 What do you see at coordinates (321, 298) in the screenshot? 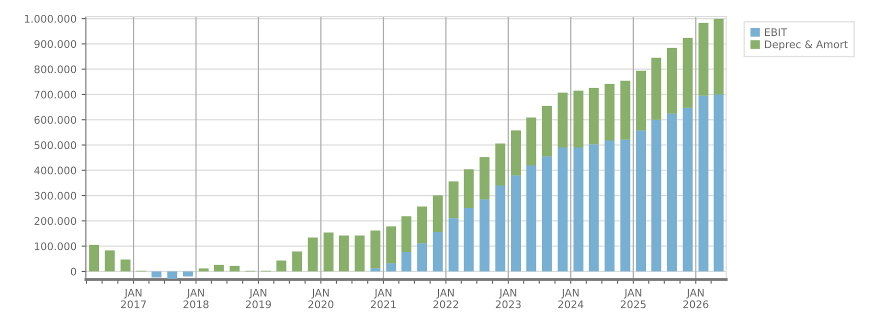
I see `x-tick-label: JAN 2020` at bounding box center [321, 298].